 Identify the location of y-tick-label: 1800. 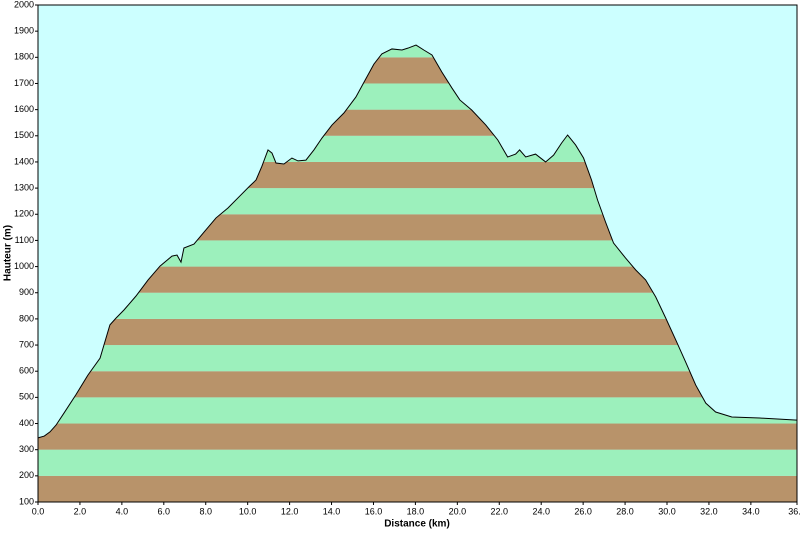
(24, 57).